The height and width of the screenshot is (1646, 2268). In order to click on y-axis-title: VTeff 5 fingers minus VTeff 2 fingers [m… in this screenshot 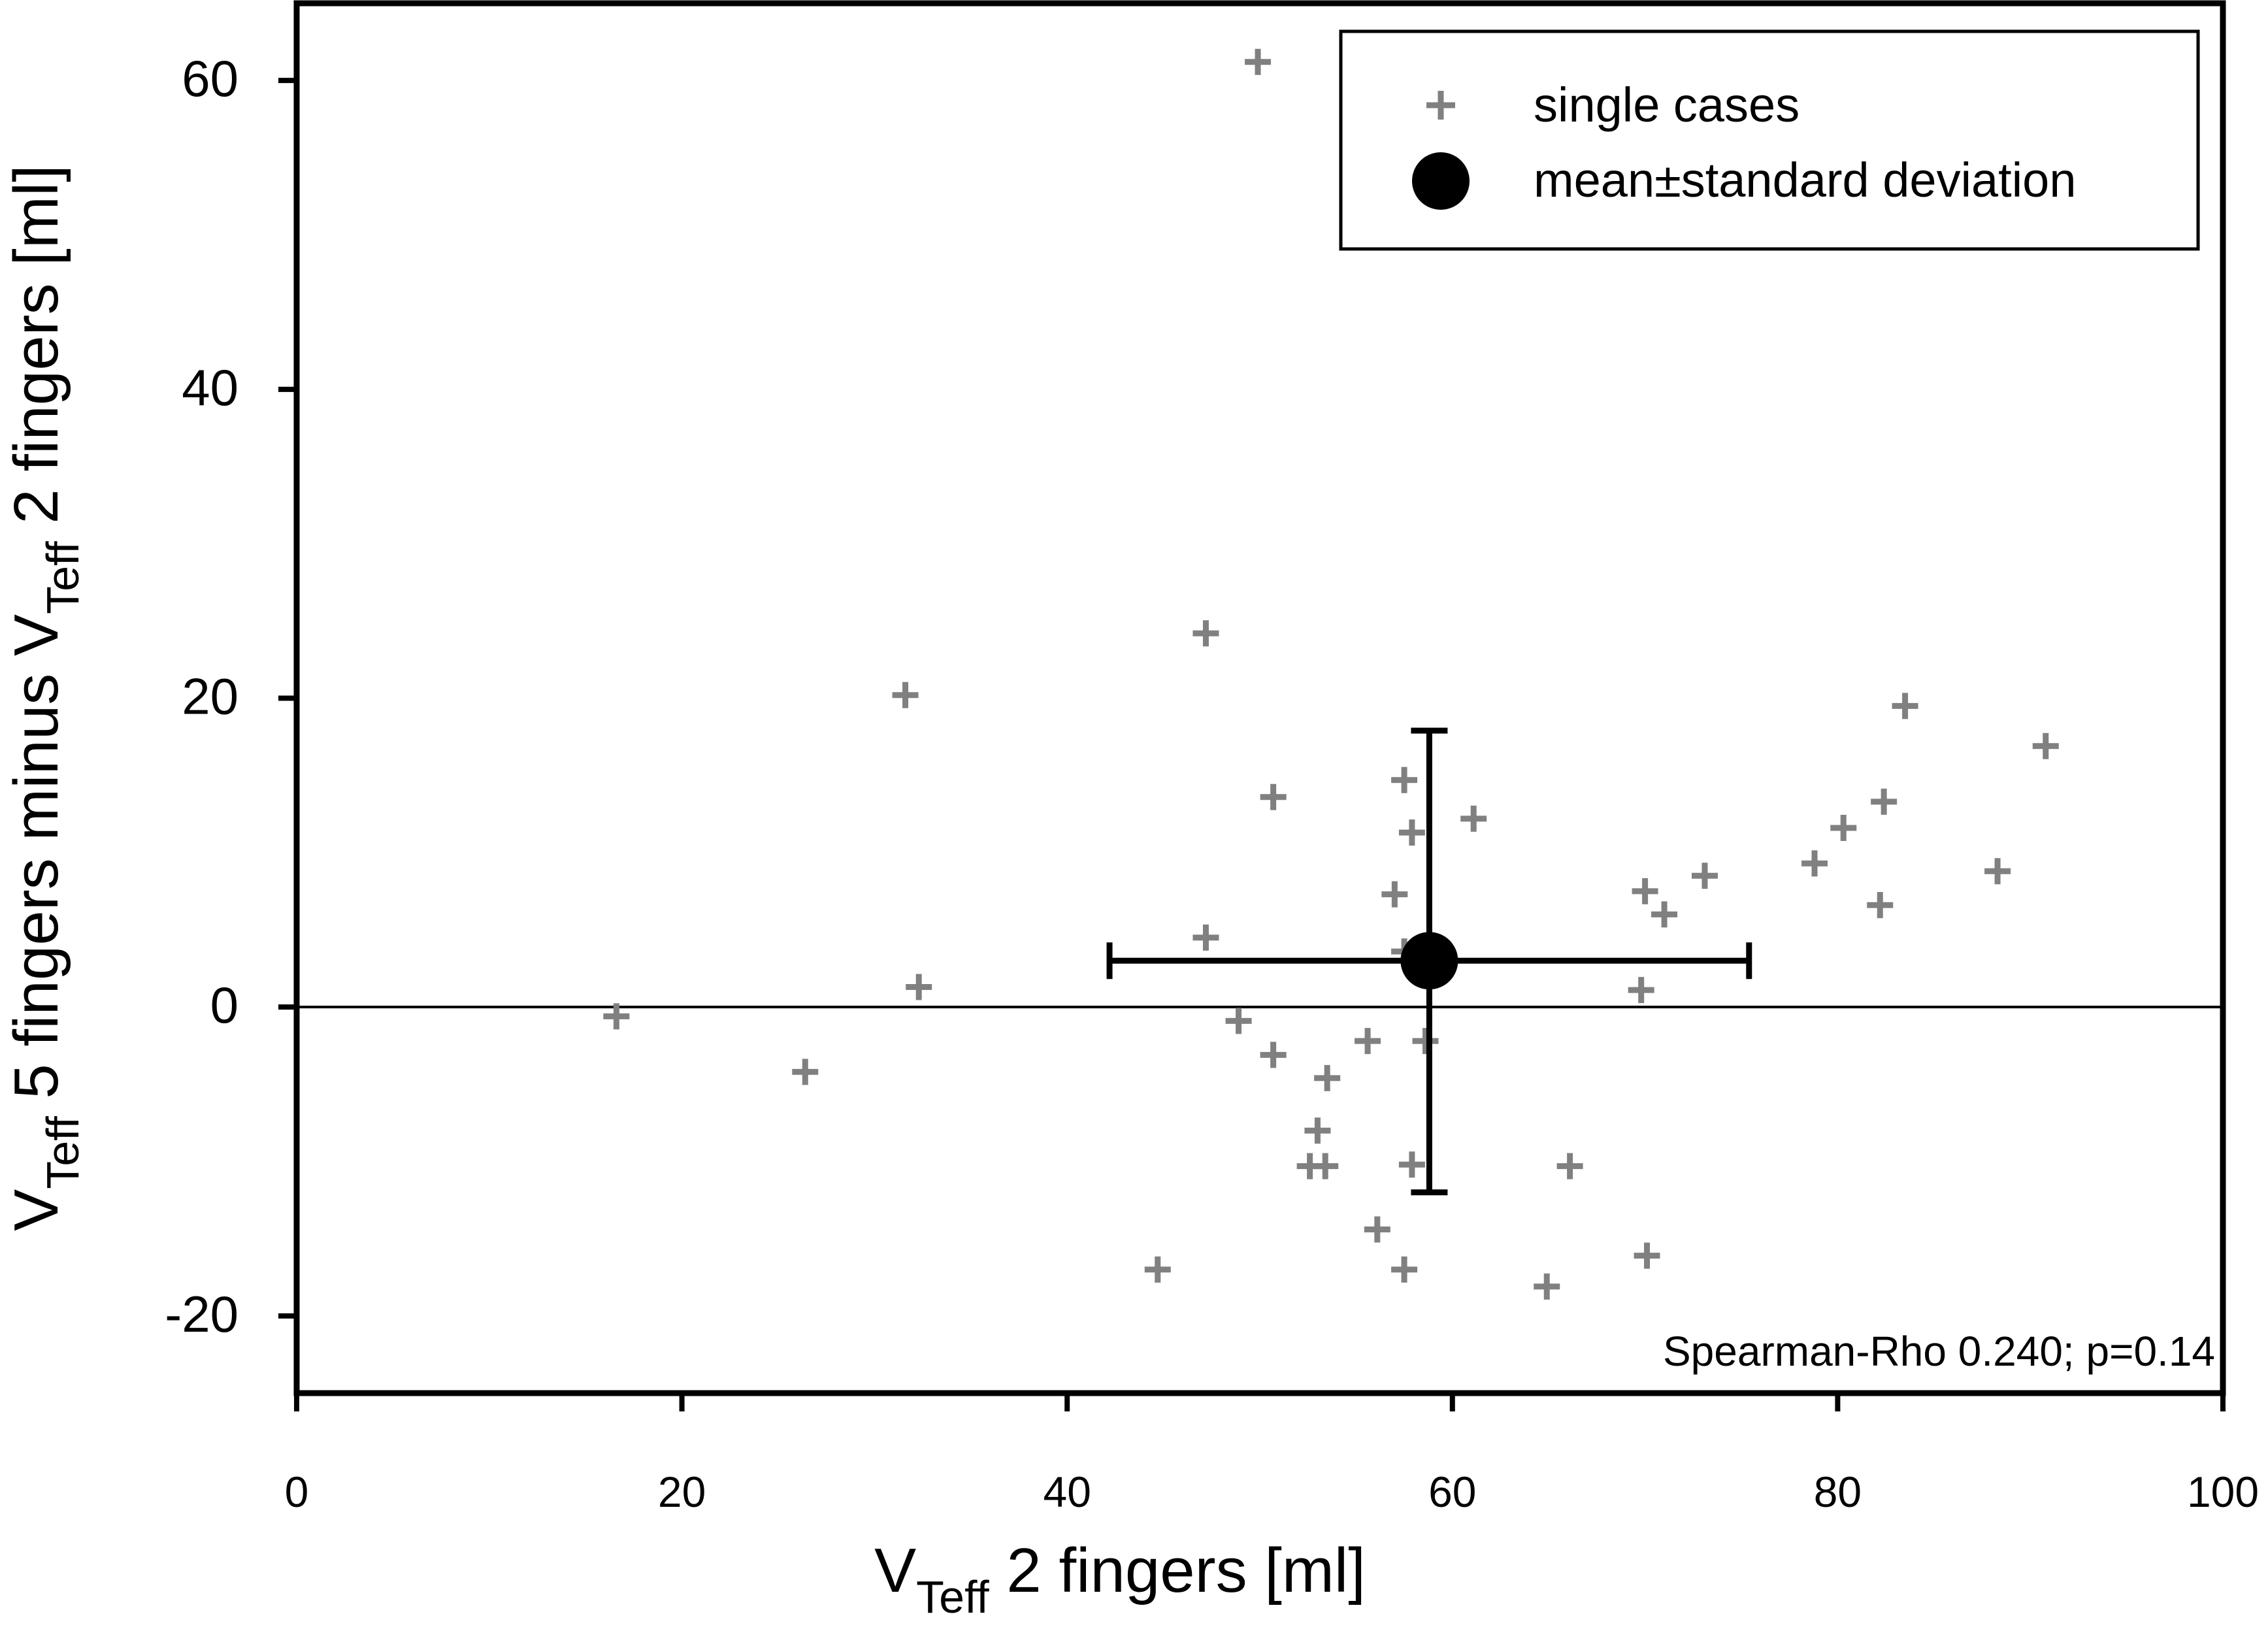, I will do `click(44, 698)`.